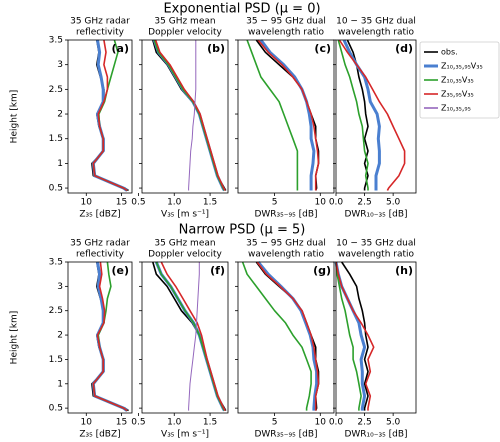 This screenshot has width=500, height=442. Describe the element at coordinates (241, 9) in the screenshot. I see `row-title: Exponential PSD (μ = 0)` at that location.